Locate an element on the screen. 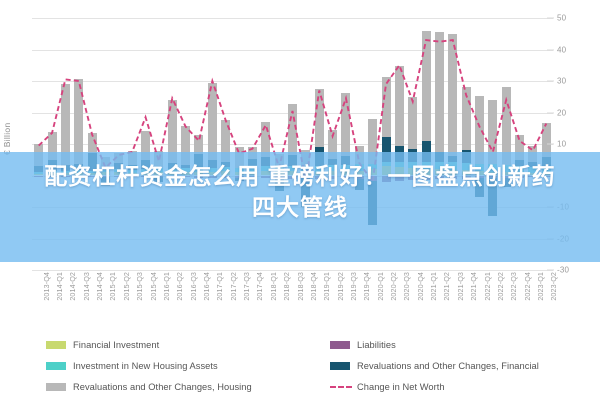  x-tick-label: 2020-Q3 is located at coordinates (407, 286).